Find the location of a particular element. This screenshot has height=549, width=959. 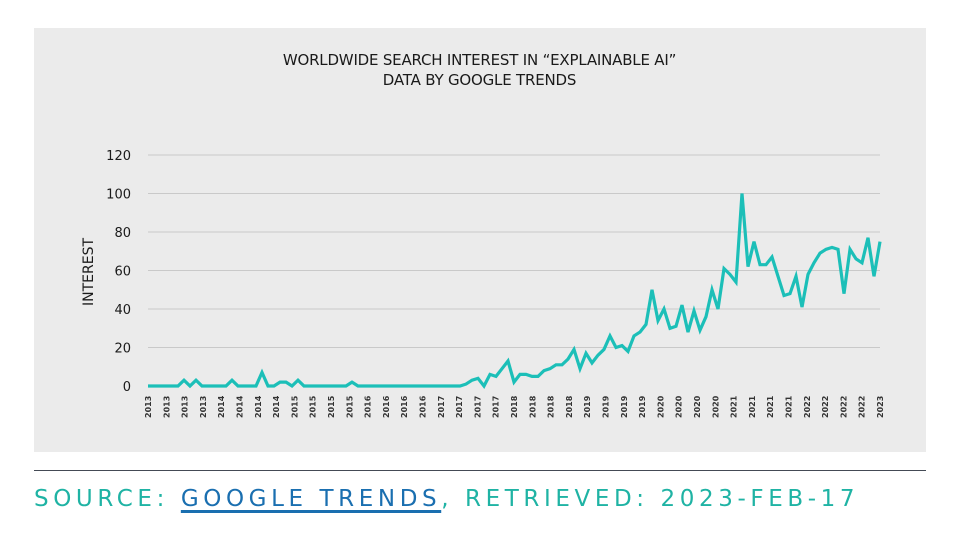

y-tick-label: 40 is located at coordinates (122, 310).